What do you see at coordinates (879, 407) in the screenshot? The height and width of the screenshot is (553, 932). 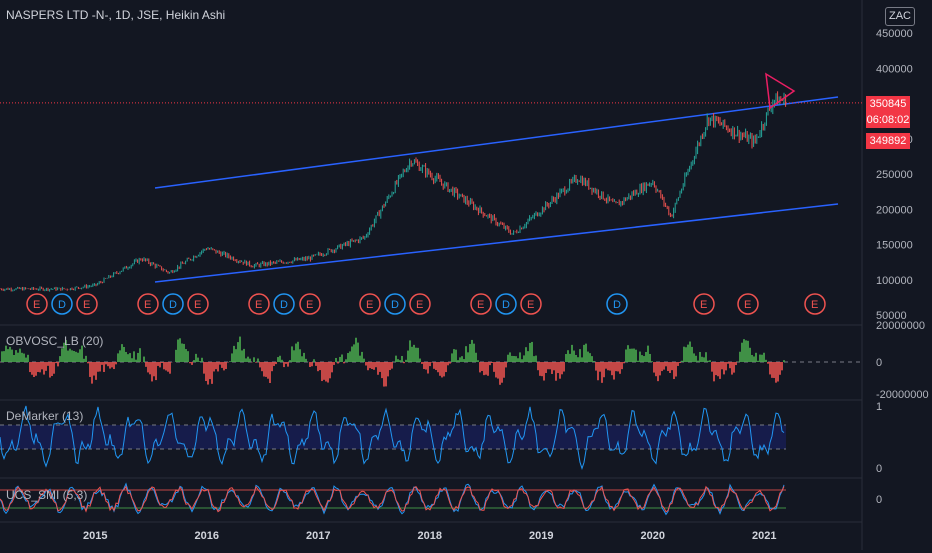 I see `demarker-axis-label: 1` at bounding box center [879, 407].